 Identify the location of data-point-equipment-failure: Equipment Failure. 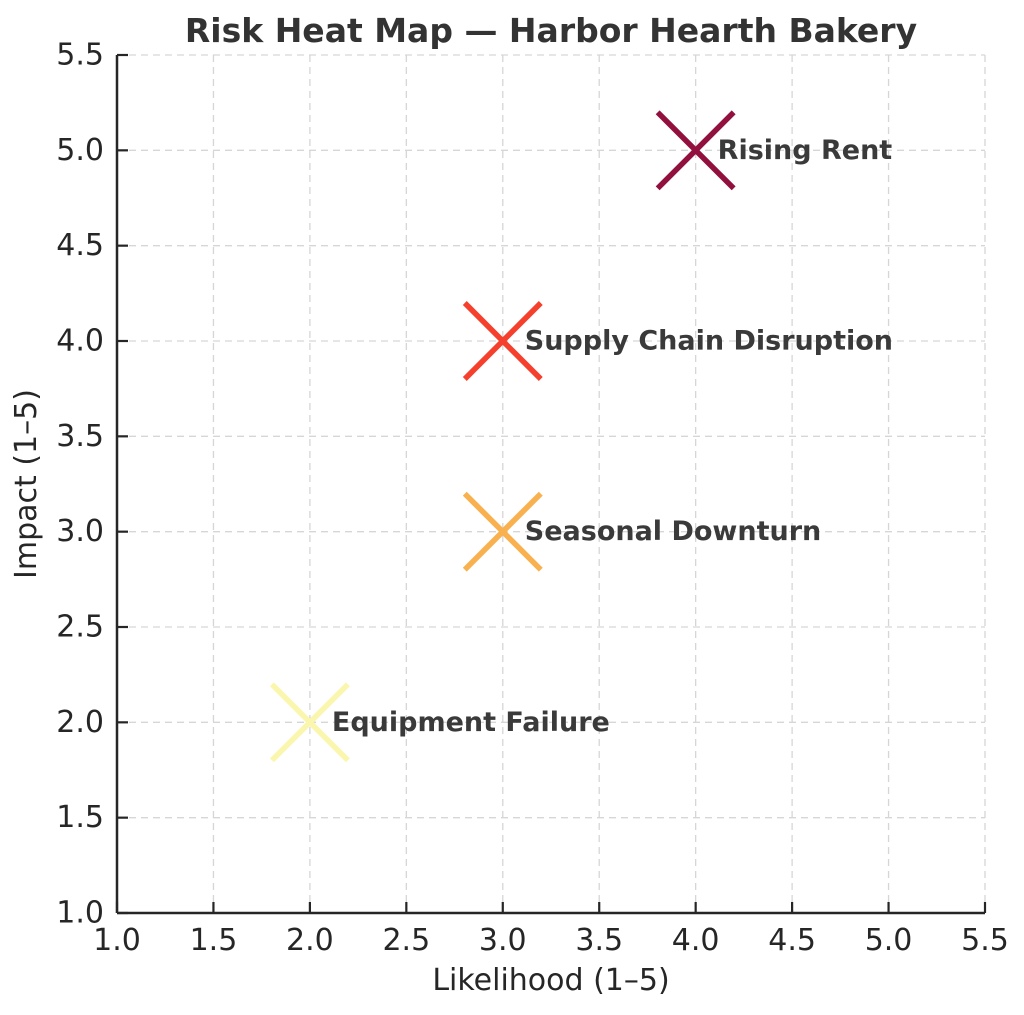
(439, 722).